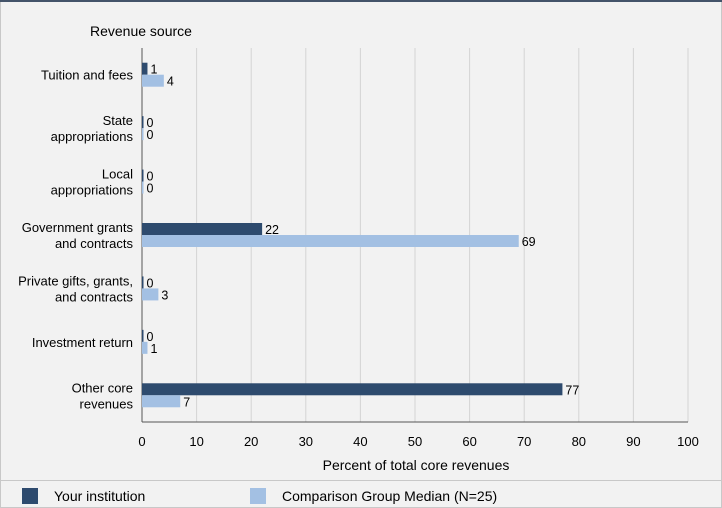 The width and height of the screenshot is (722, 508). Describe the element at coordinates (92, 182) in the screenshot. I see `y-tick-label: Local appropriations` at that location.